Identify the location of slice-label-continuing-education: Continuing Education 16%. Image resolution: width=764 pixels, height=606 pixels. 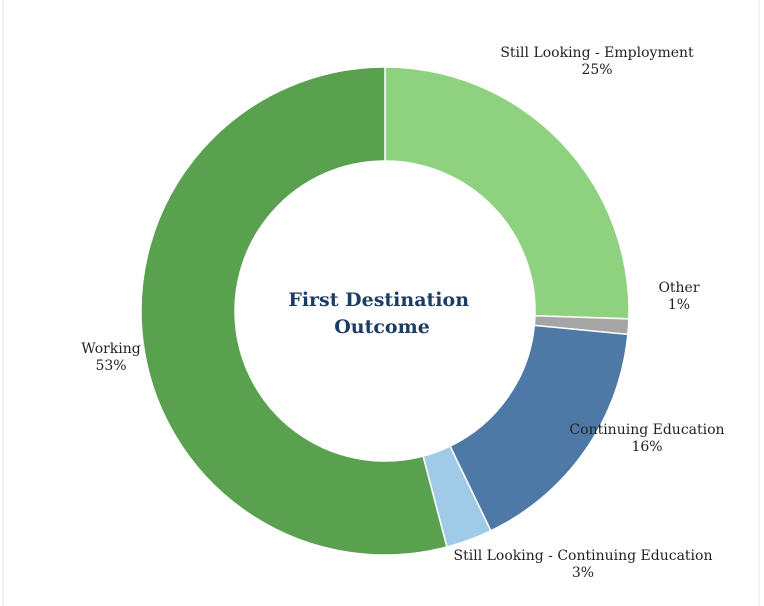
(646, 438).